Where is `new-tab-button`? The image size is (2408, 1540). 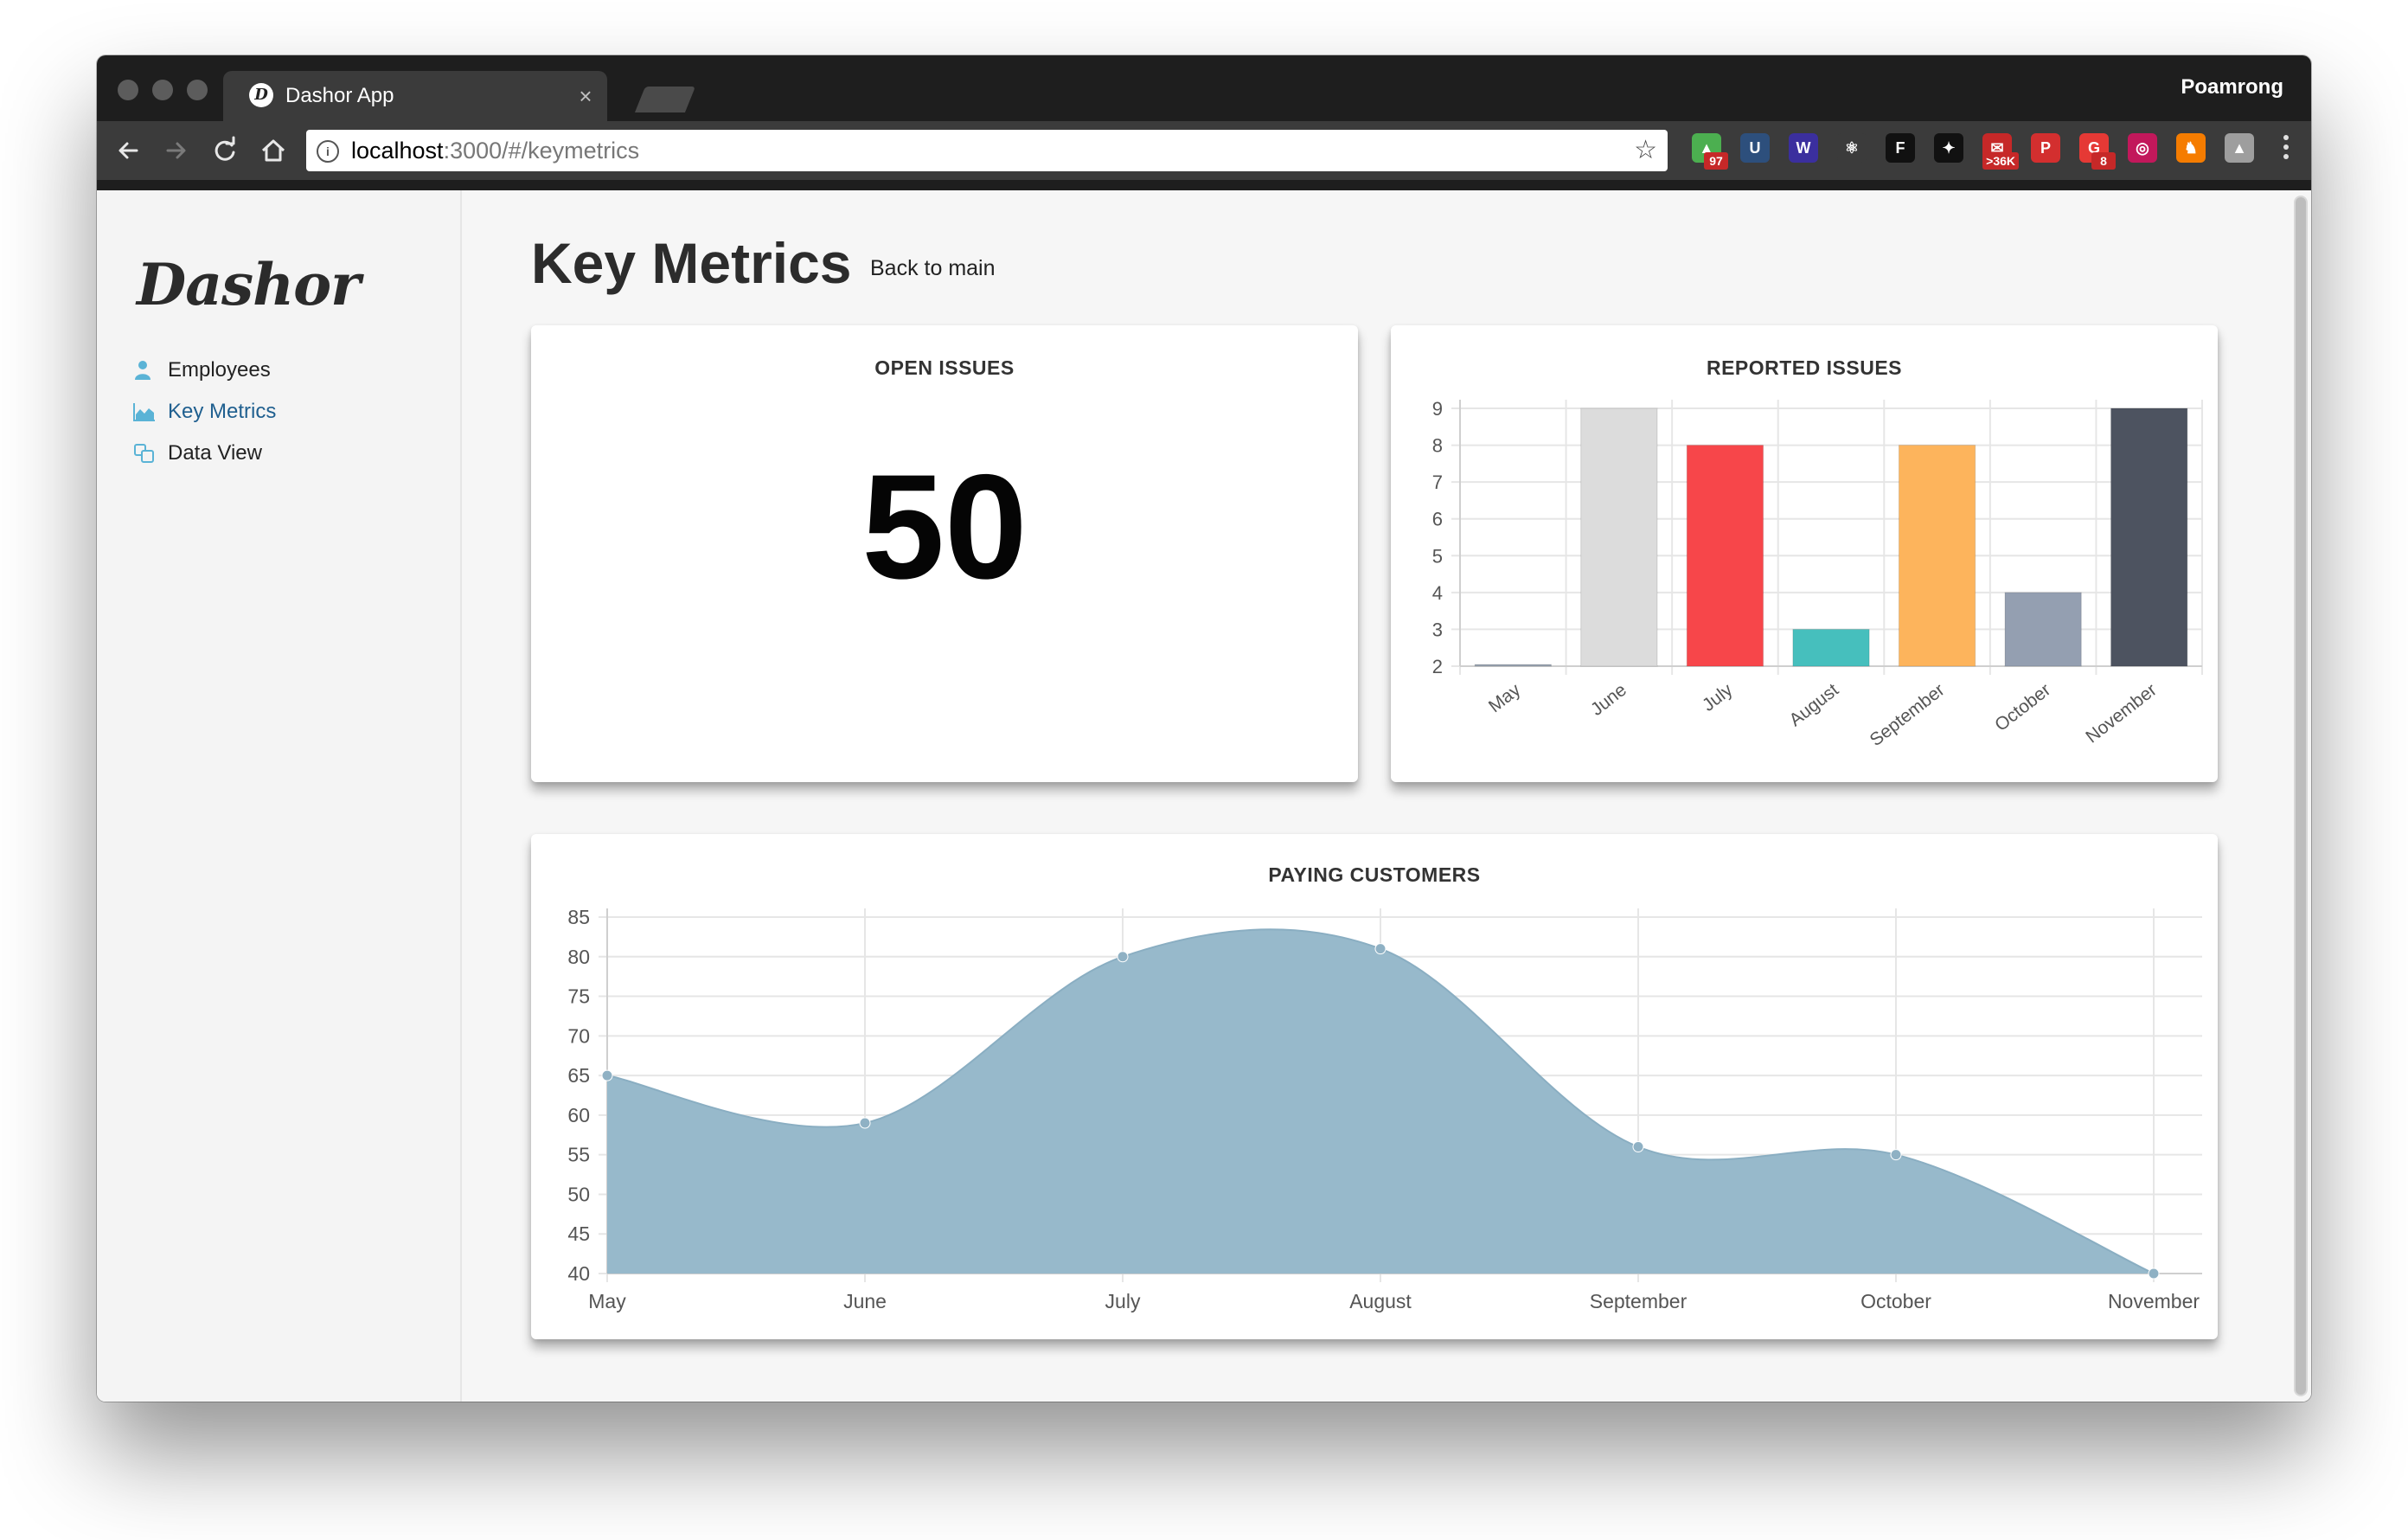
new-tab-button is located at coordinates (665, 99).